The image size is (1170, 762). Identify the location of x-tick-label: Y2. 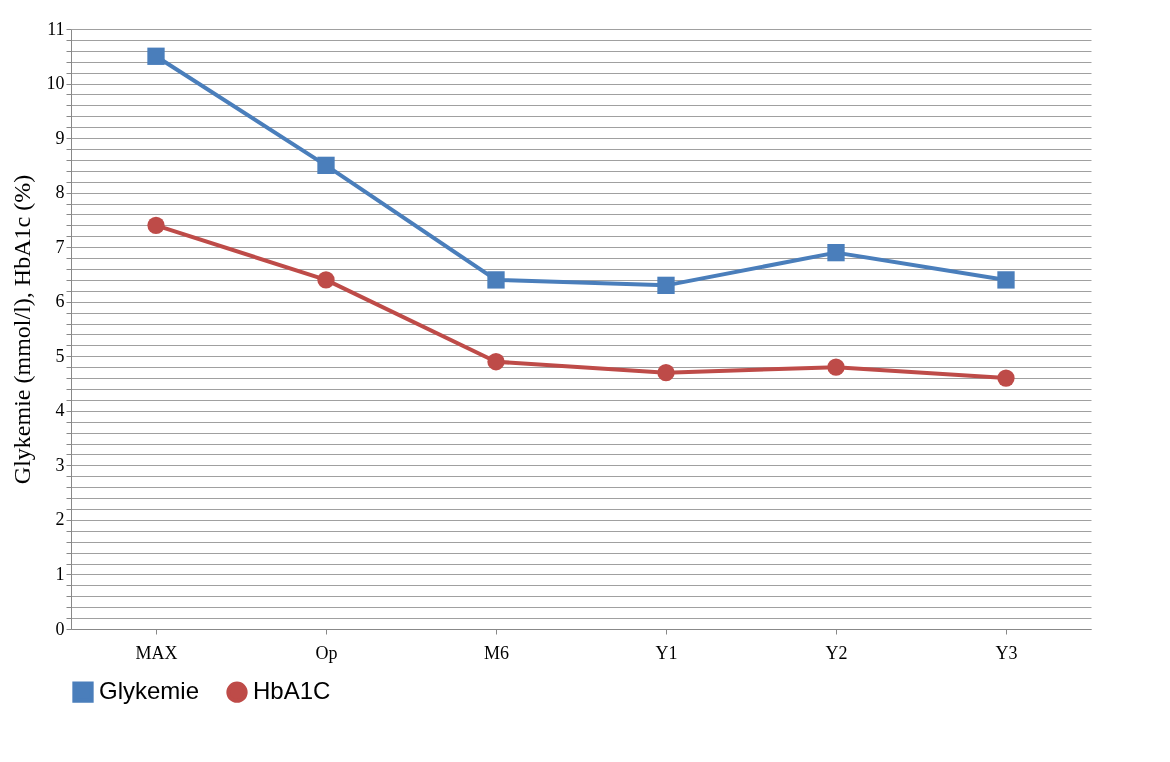
(836, 652).